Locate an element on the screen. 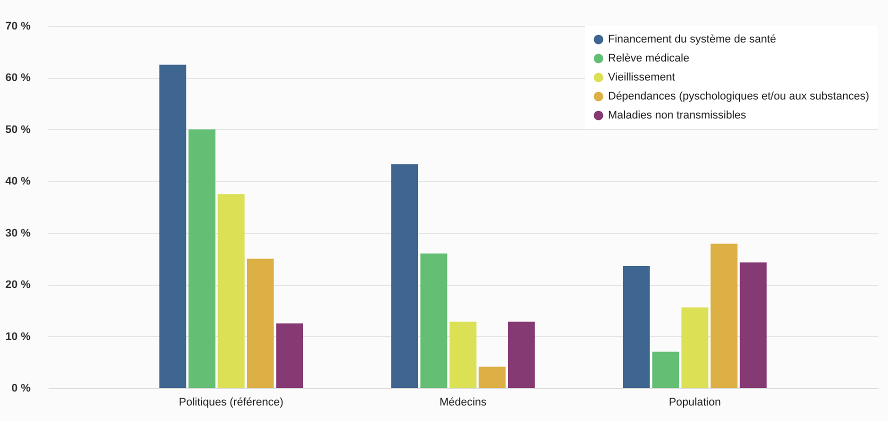 The image size is (888, 421). legend-label: Maladies non transmissibles is located at coordinates (677, 116).